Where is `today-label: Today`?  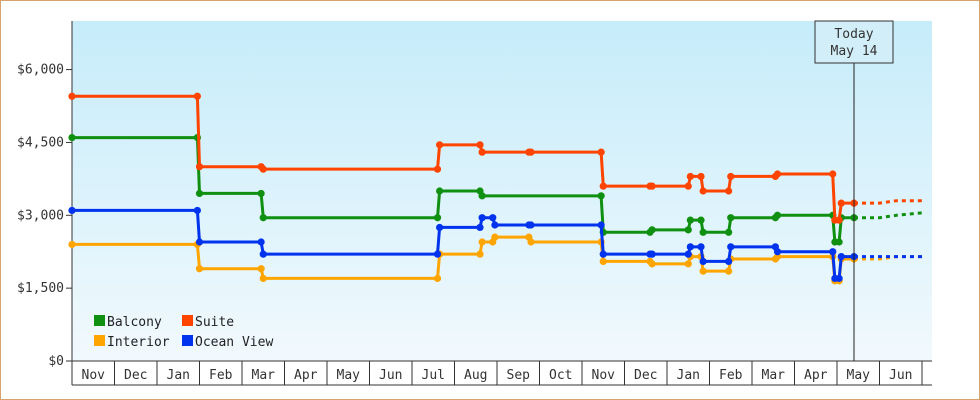 today-label: Today is located at coordinates (853, 34).